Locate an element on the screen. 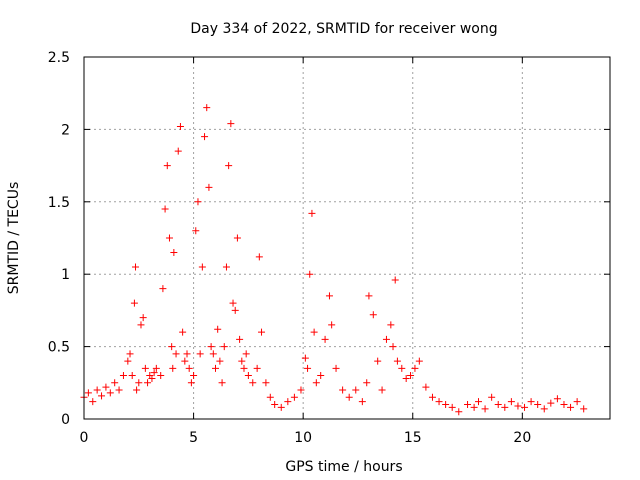  x-tick-label: 10 is located at coordinates (303, 438).